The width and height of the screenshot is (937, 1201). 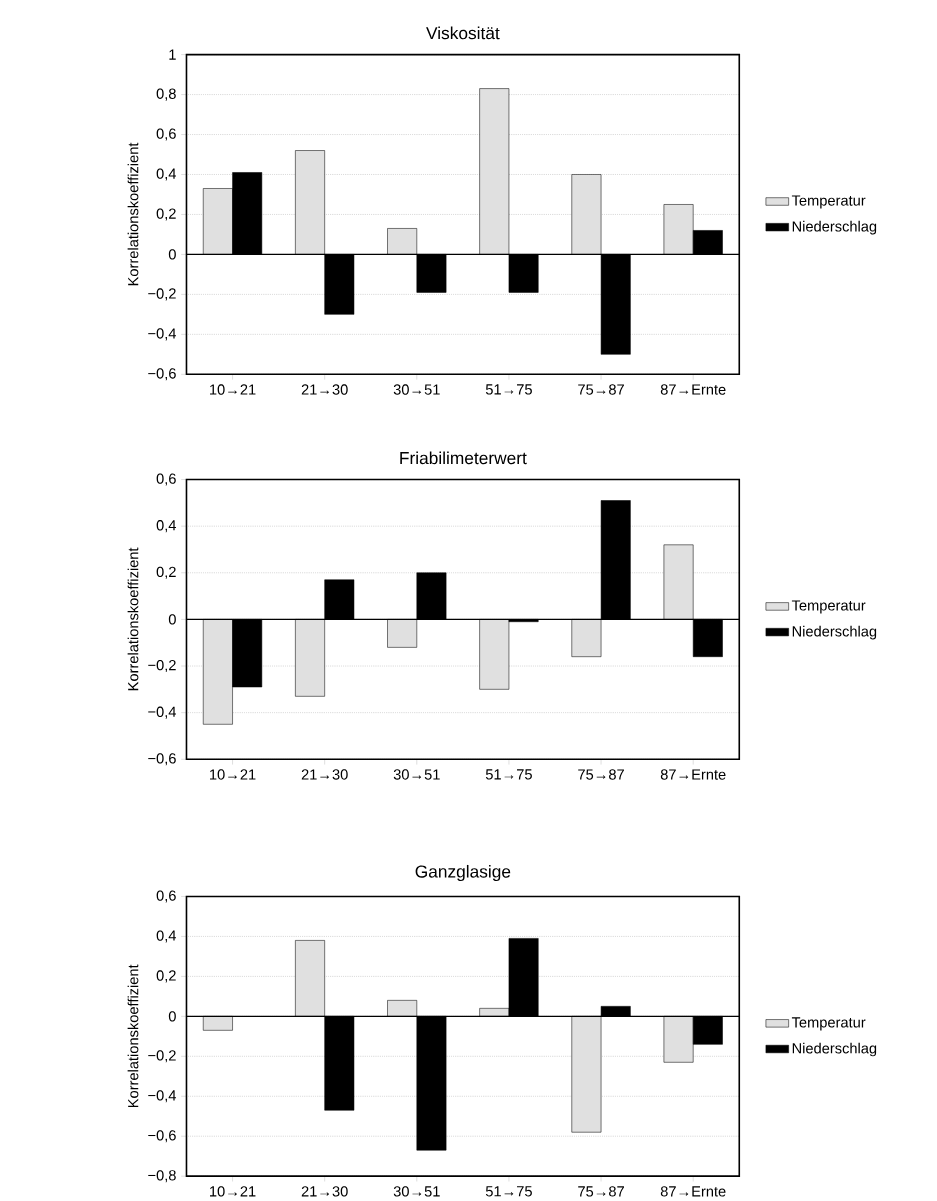 I want to click on chart-title: Viskosität, so click(x=463, y=33).